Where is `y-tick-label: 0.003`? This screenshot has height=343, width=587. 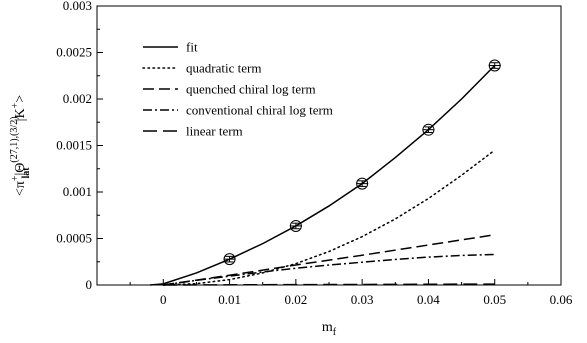 y-tick-label: 0.003 is located at coordinates (77, 6).